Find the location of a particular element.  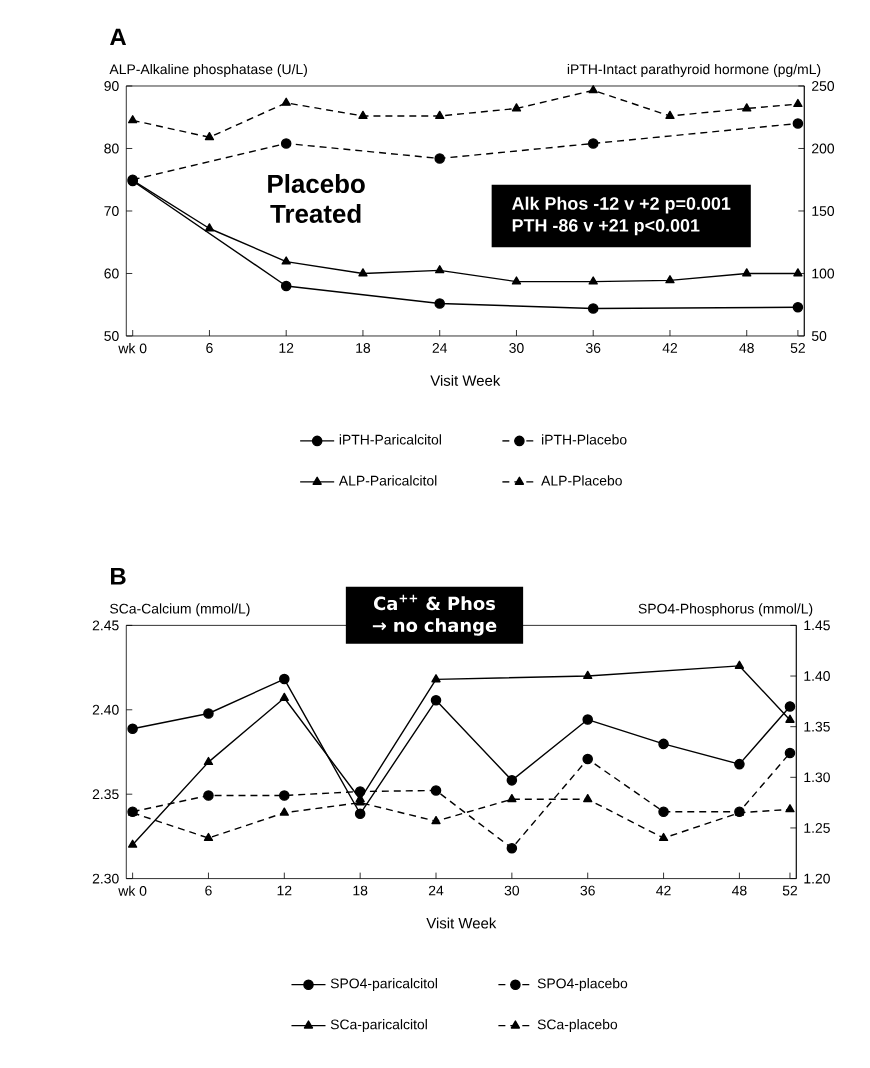

annotation: Alk Phos -12 v +2 p=0.001 is located at coordinates (621, 205).